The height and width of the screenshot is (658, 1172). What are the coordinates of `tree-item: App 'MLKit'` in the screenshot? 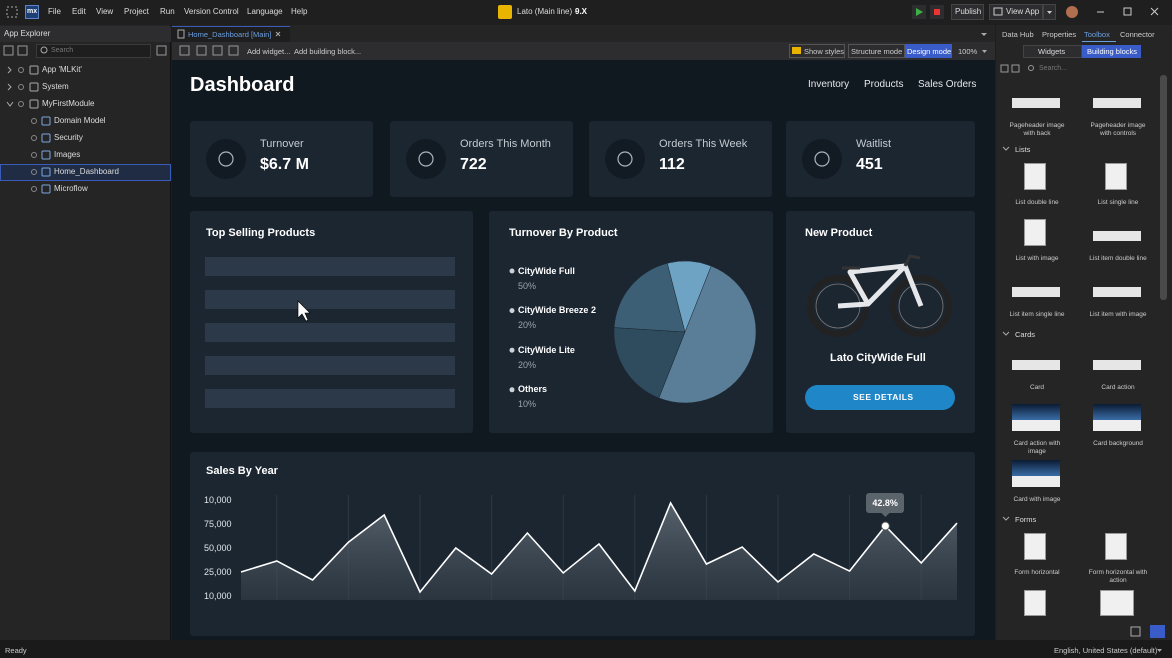 It's located at (62, 70).